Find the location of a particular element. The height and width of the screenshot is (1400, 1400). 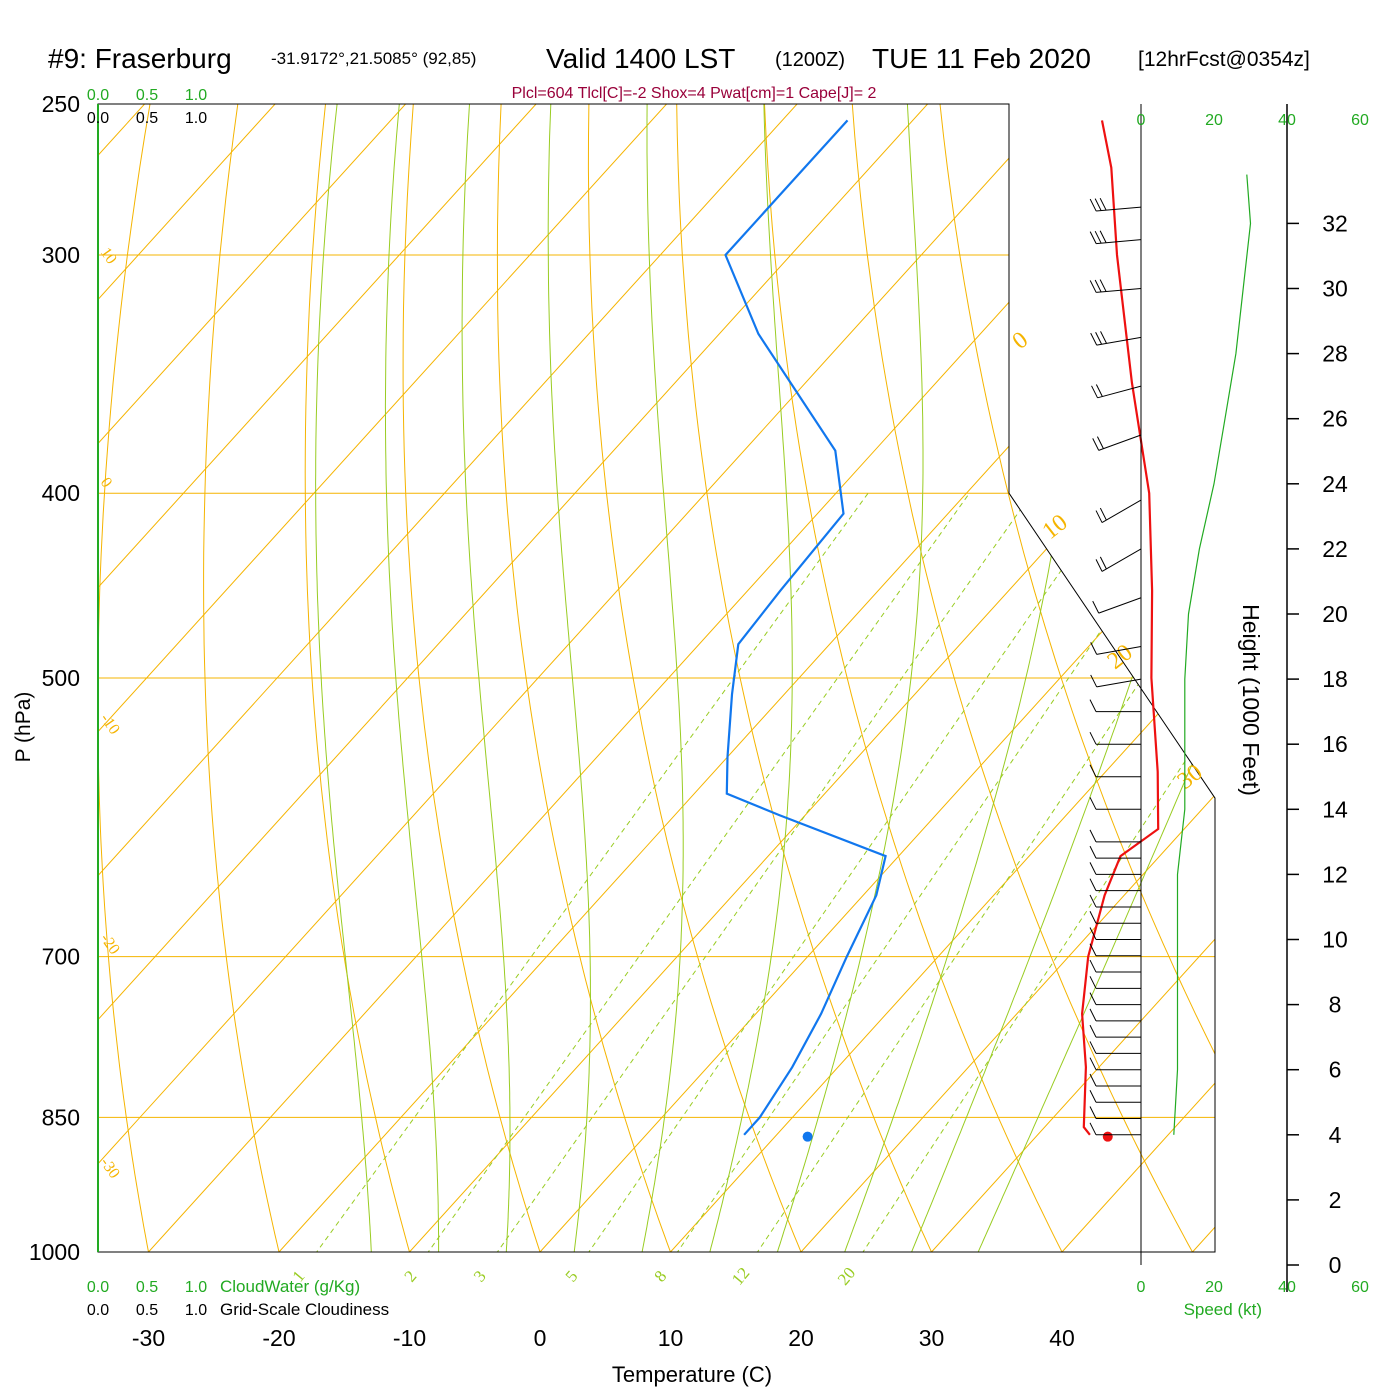

cloudiness-tick-top: 0.5 is located at coordinates (147, 118).